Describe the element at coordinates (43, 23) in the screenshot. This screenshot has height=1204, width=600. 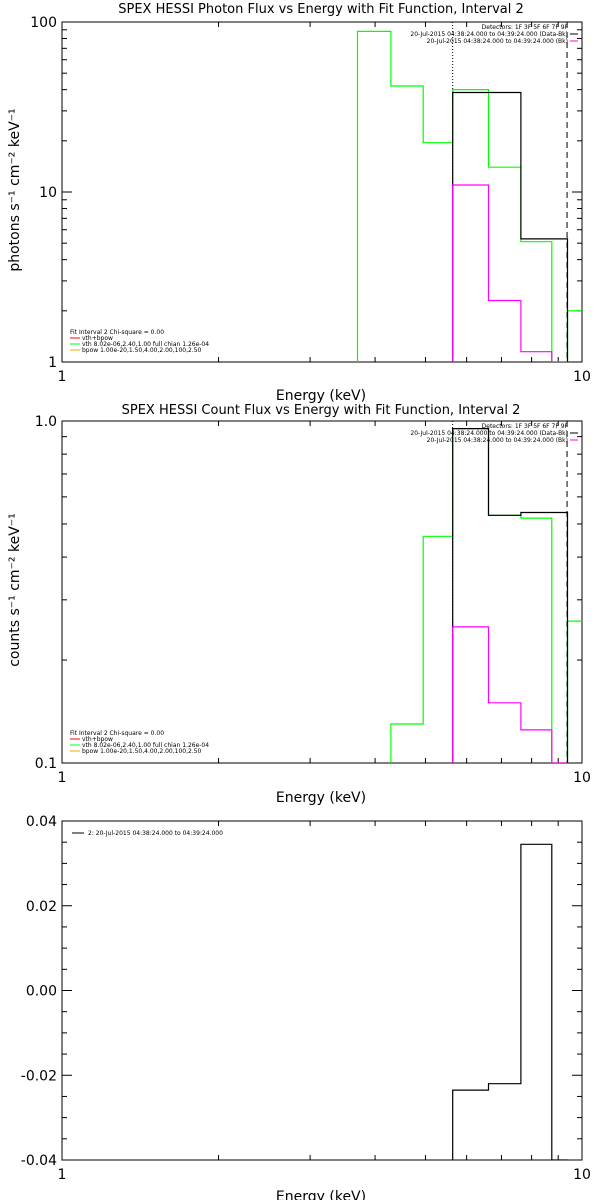
I see `y-tick-label: 100` at that location.